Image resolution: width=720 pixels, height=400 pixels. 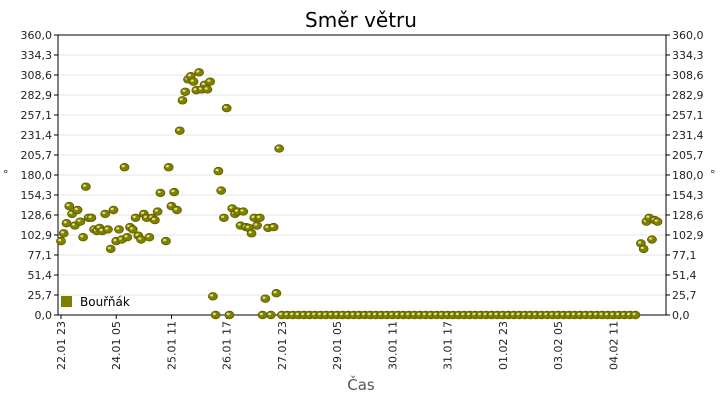 I want to click on x-tick-label: 24.01 05, so click(x=116, y=345).